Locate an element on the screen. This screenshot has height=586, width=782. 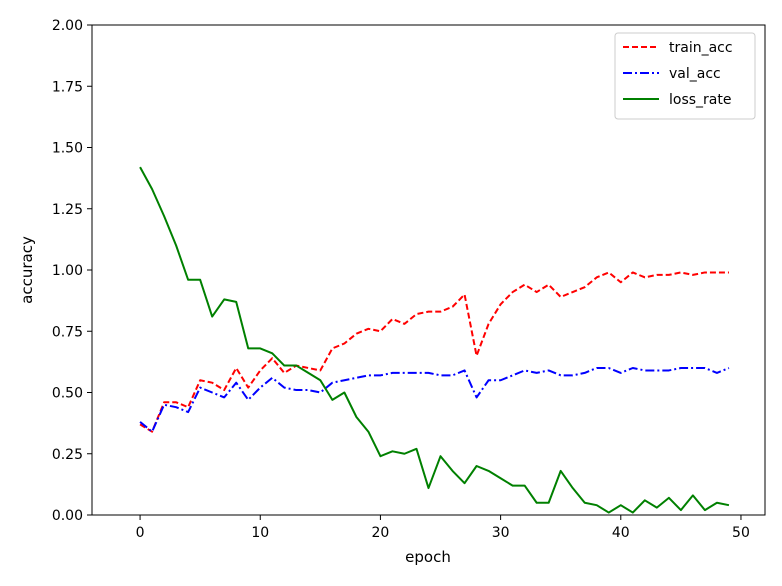
y-tick-label: 0.00 is located at coordinates (67, 516).